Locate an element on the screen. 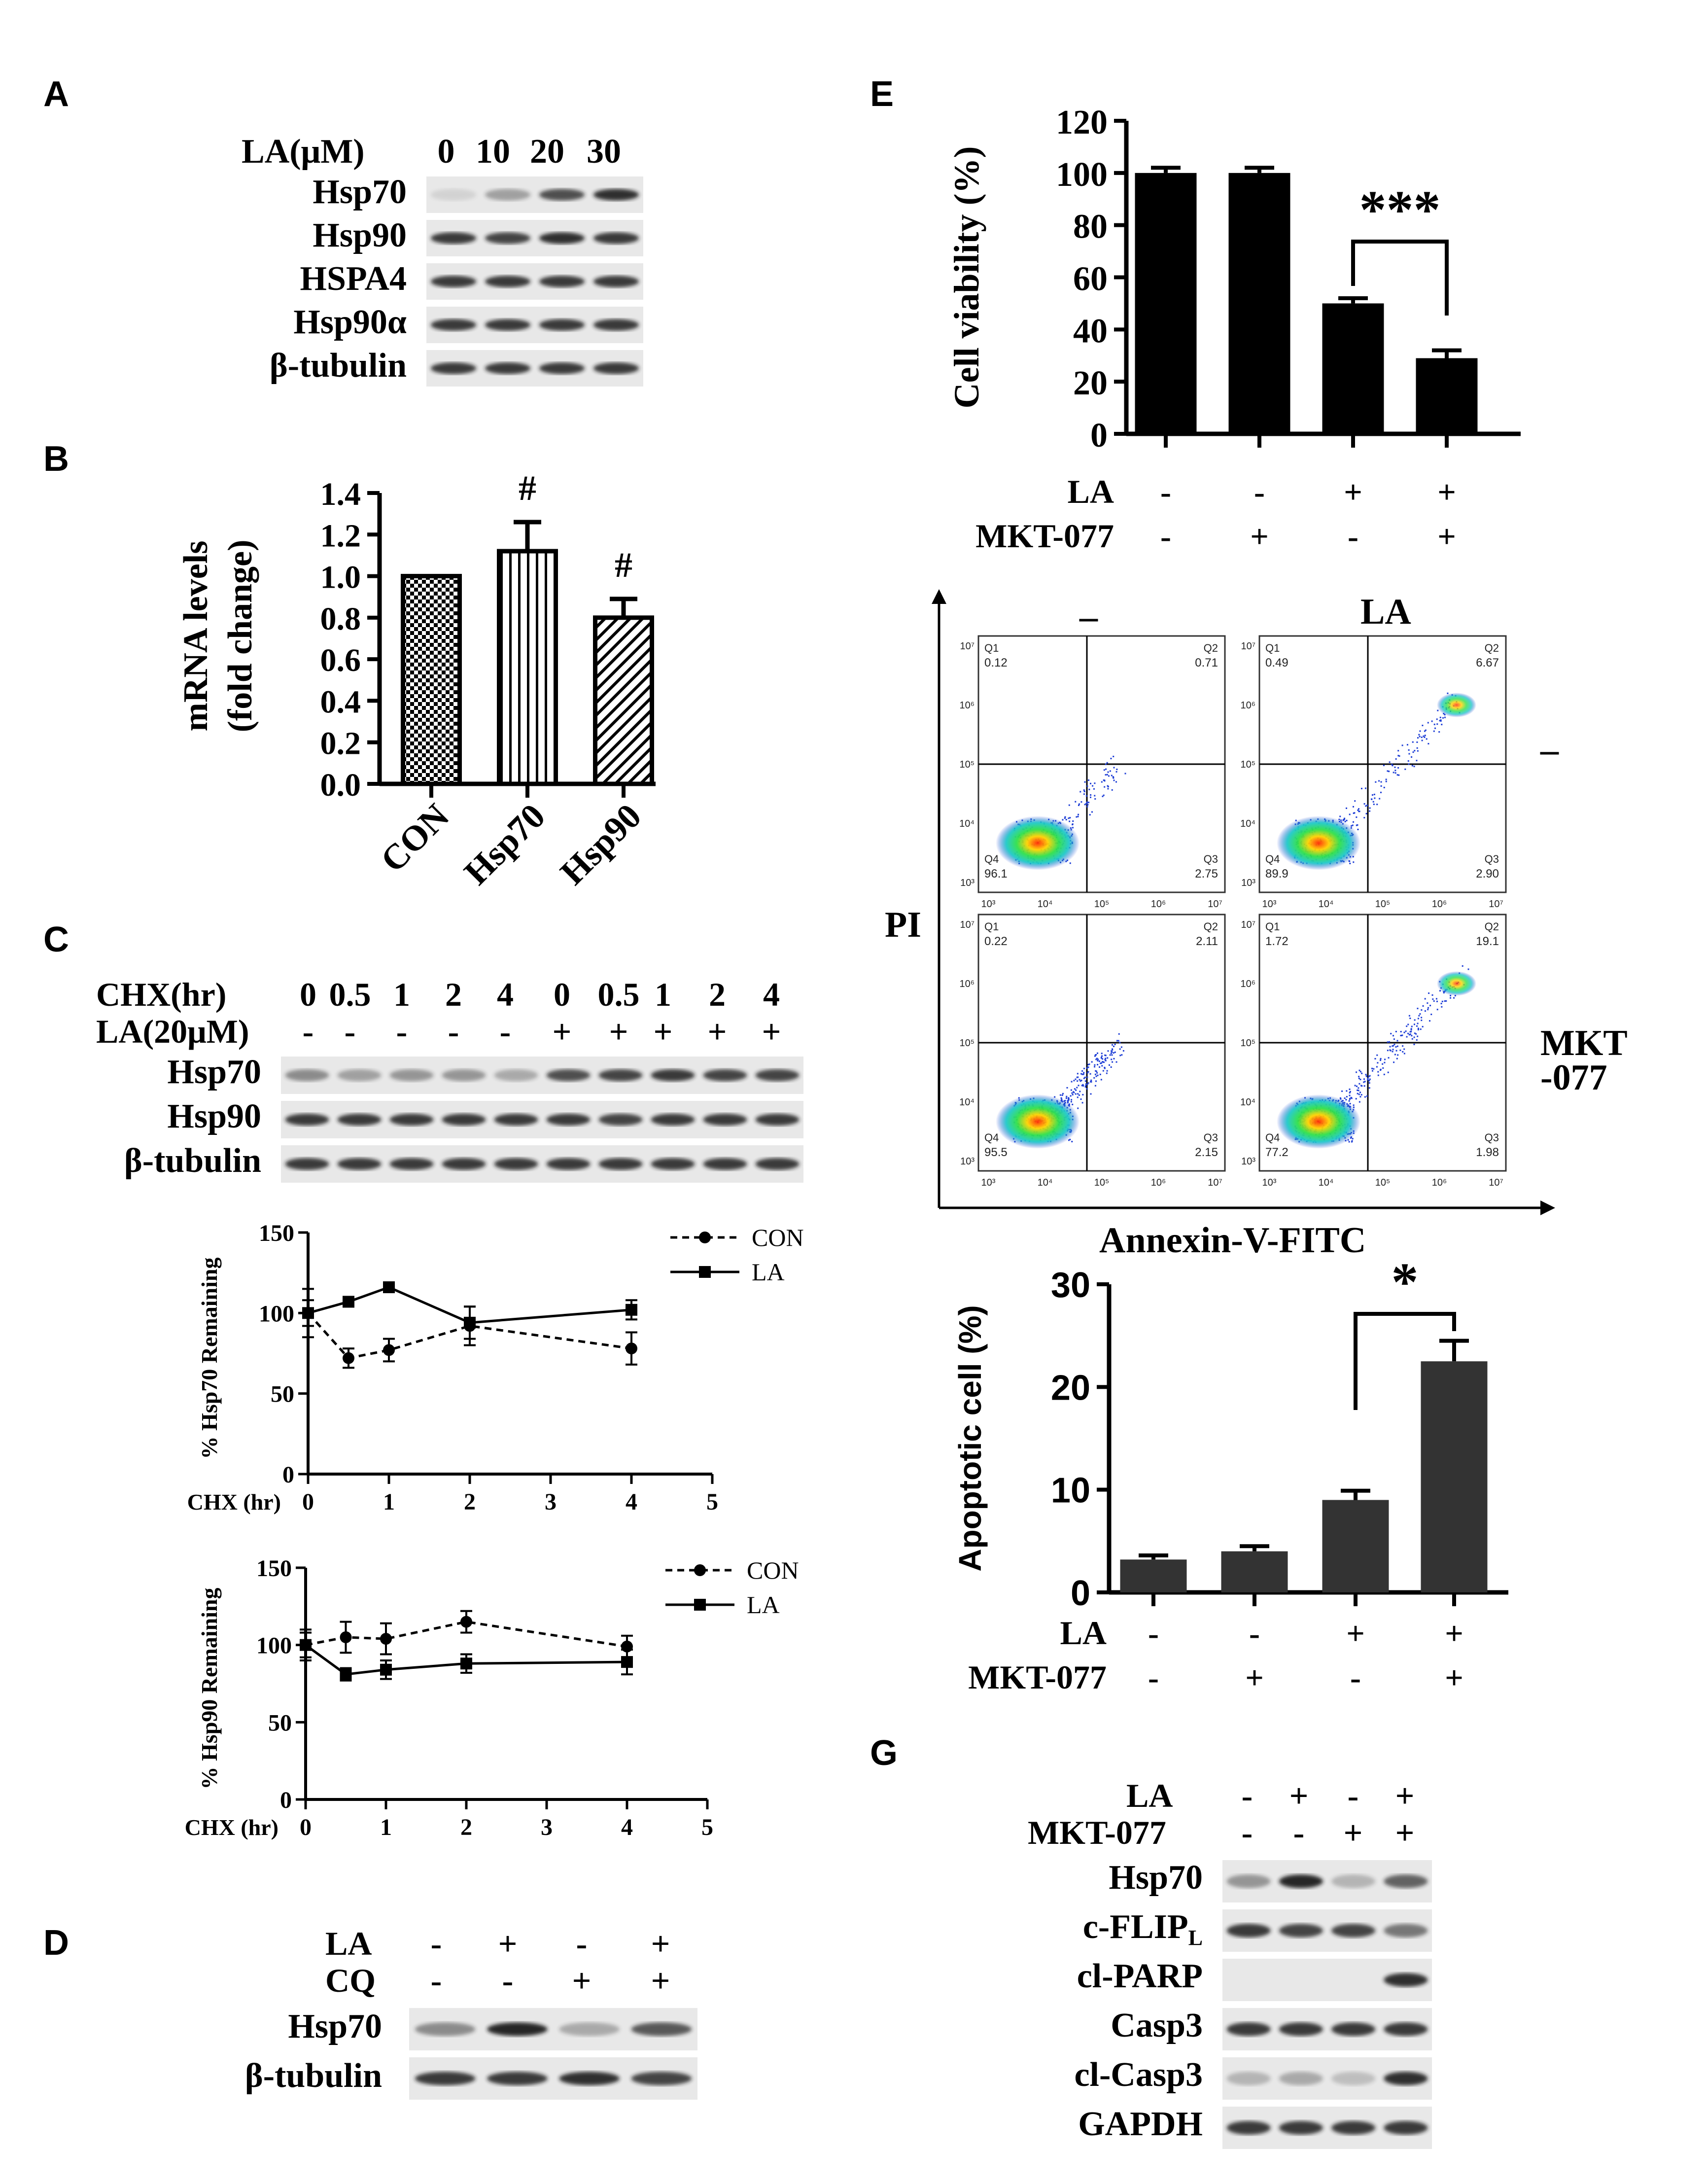 The image size is (1706, 2184). mkt-sign: + is located at coordinates (1353, 1832).